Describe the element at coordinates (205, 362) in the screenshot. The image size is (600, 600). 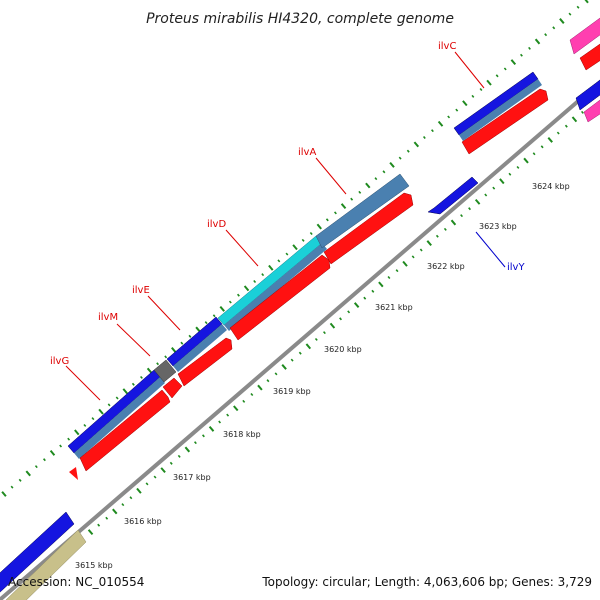
I see `cds-ilvE-arrow` at that location.